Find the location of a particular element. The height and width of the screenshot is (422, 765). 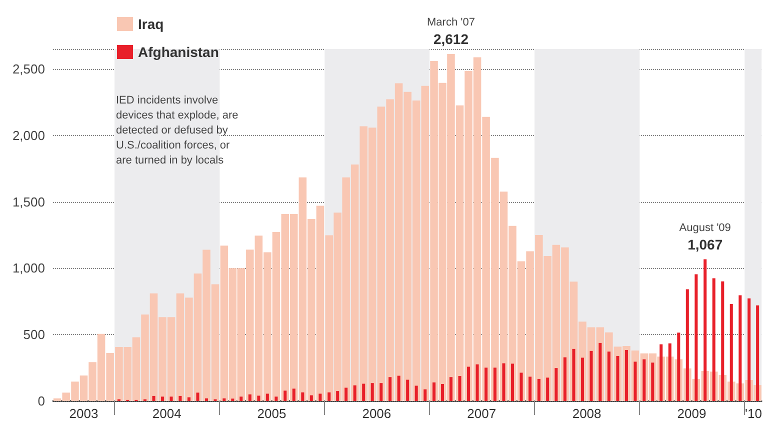

y-tick-label: 1,500 is located at coordinates (28, 202).